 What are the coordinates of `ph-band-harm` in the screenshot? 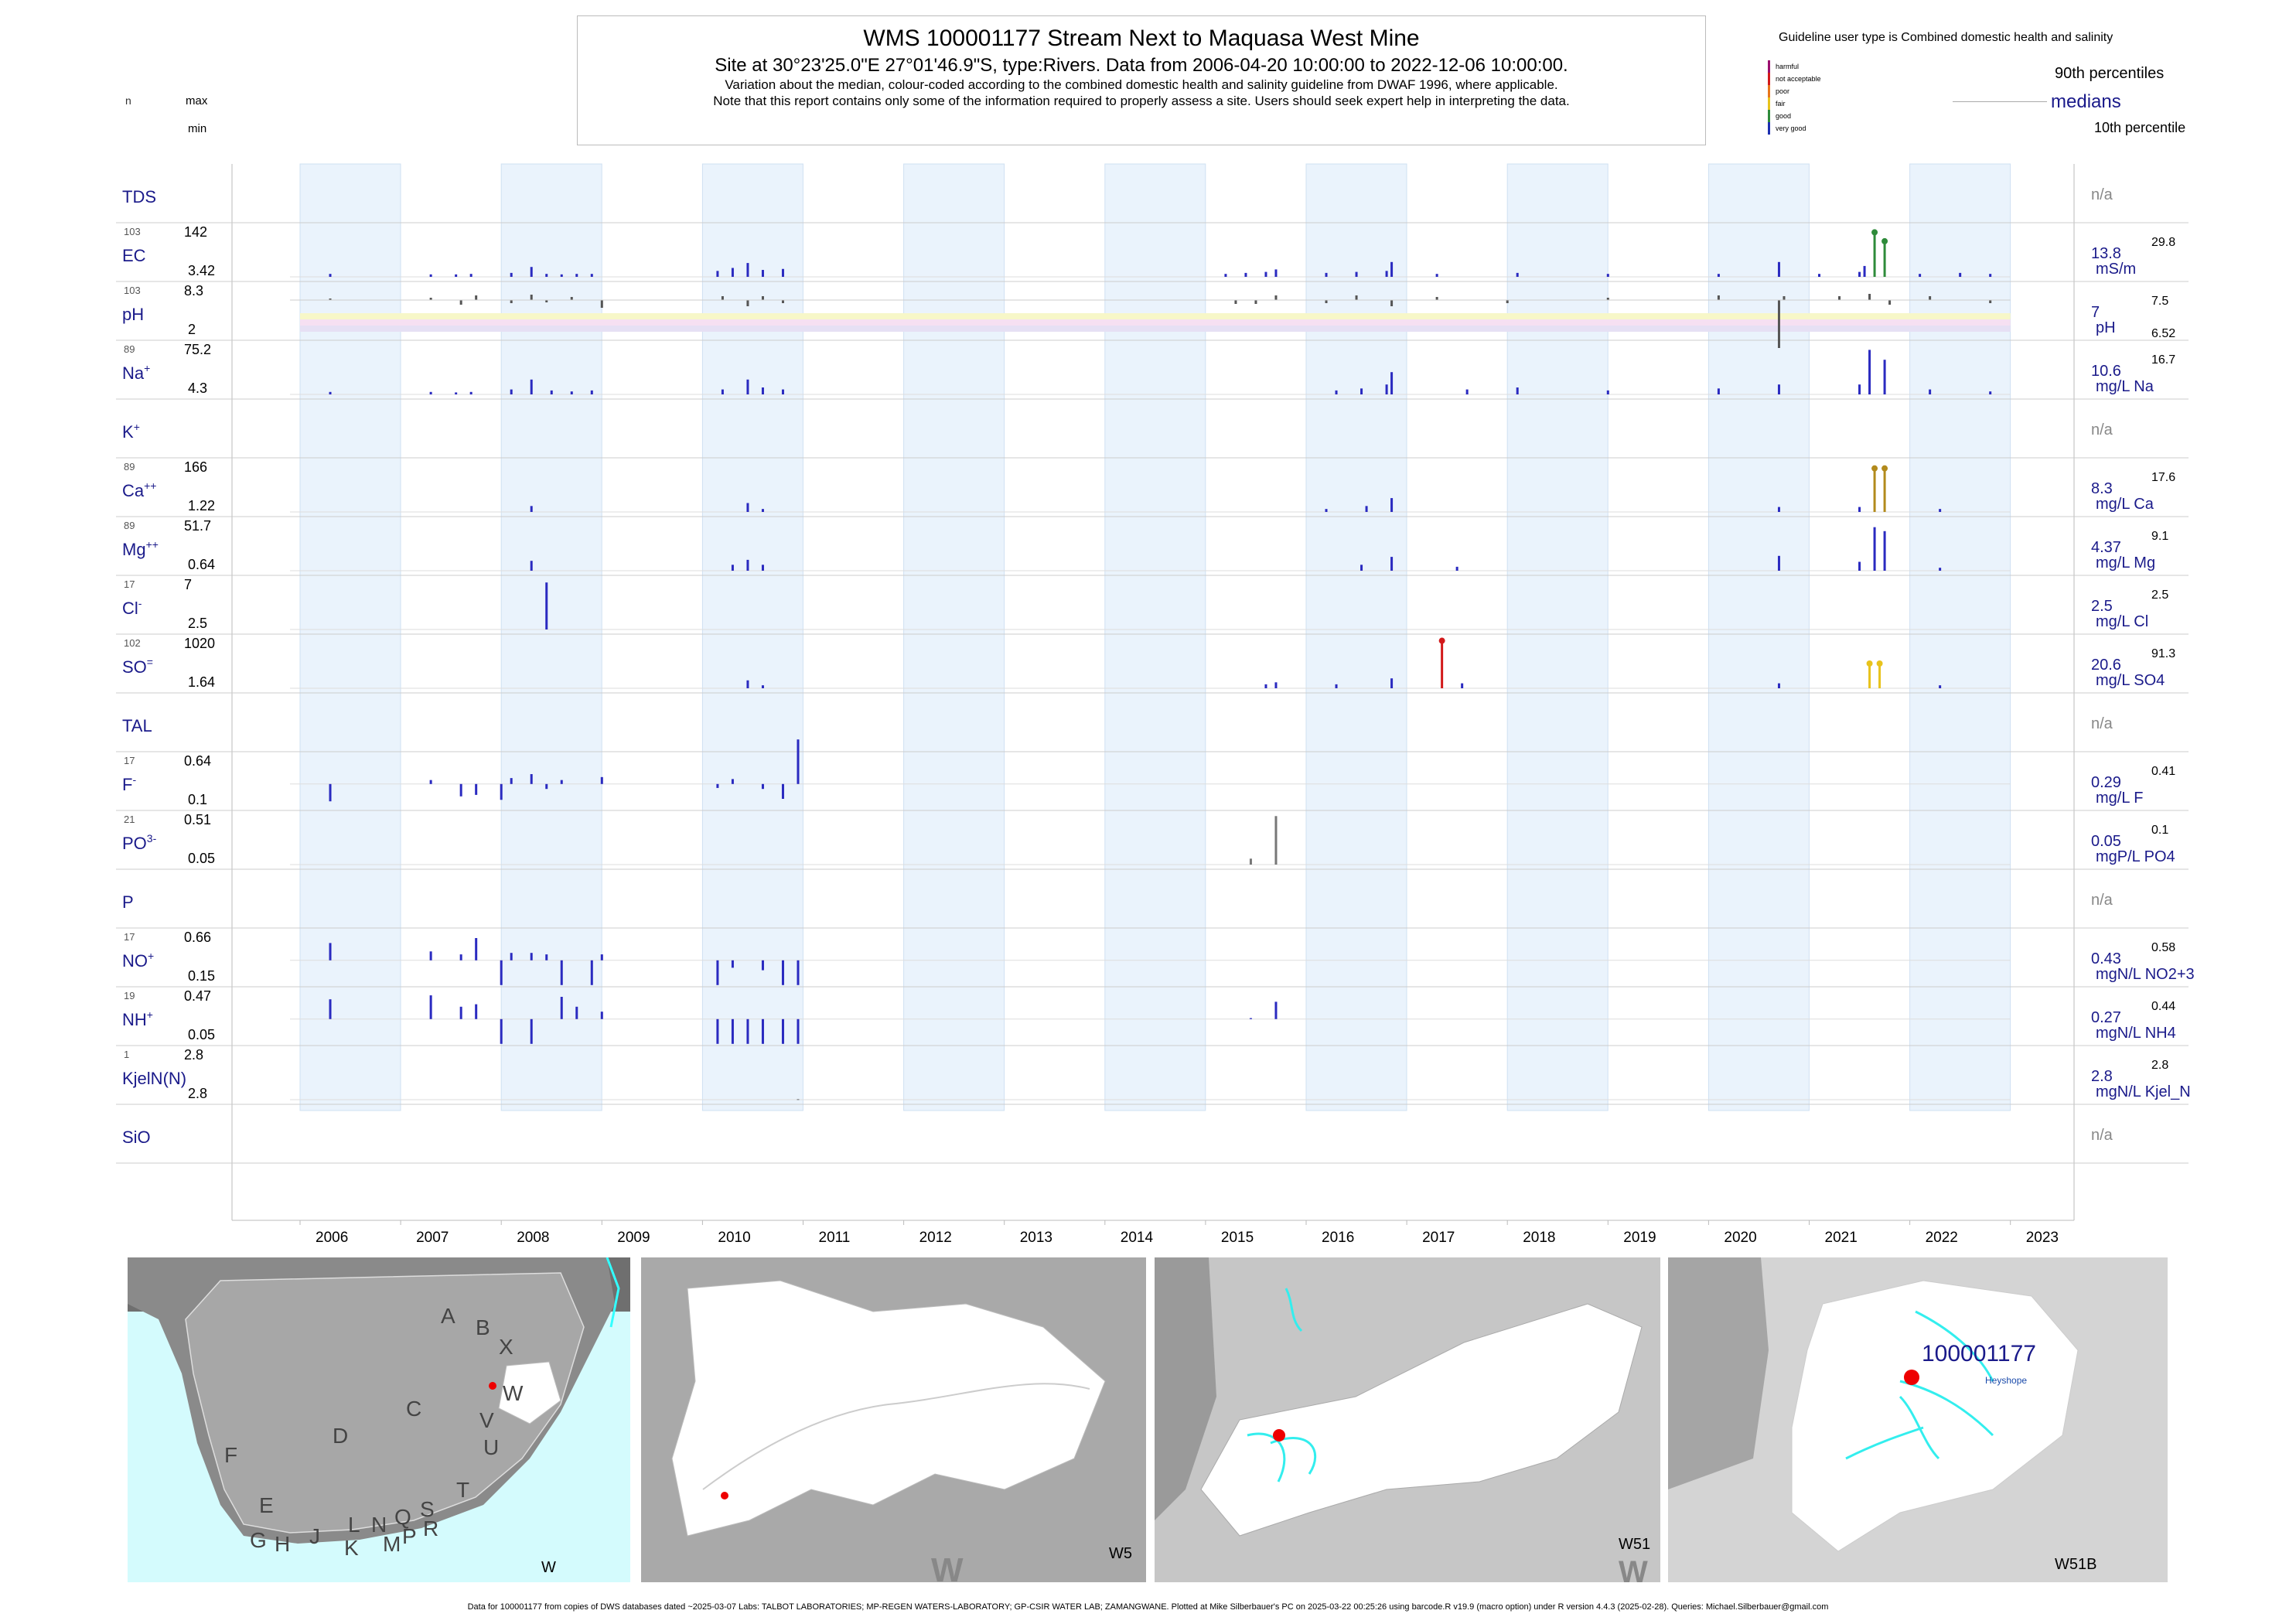 It's located at (1155, 329).